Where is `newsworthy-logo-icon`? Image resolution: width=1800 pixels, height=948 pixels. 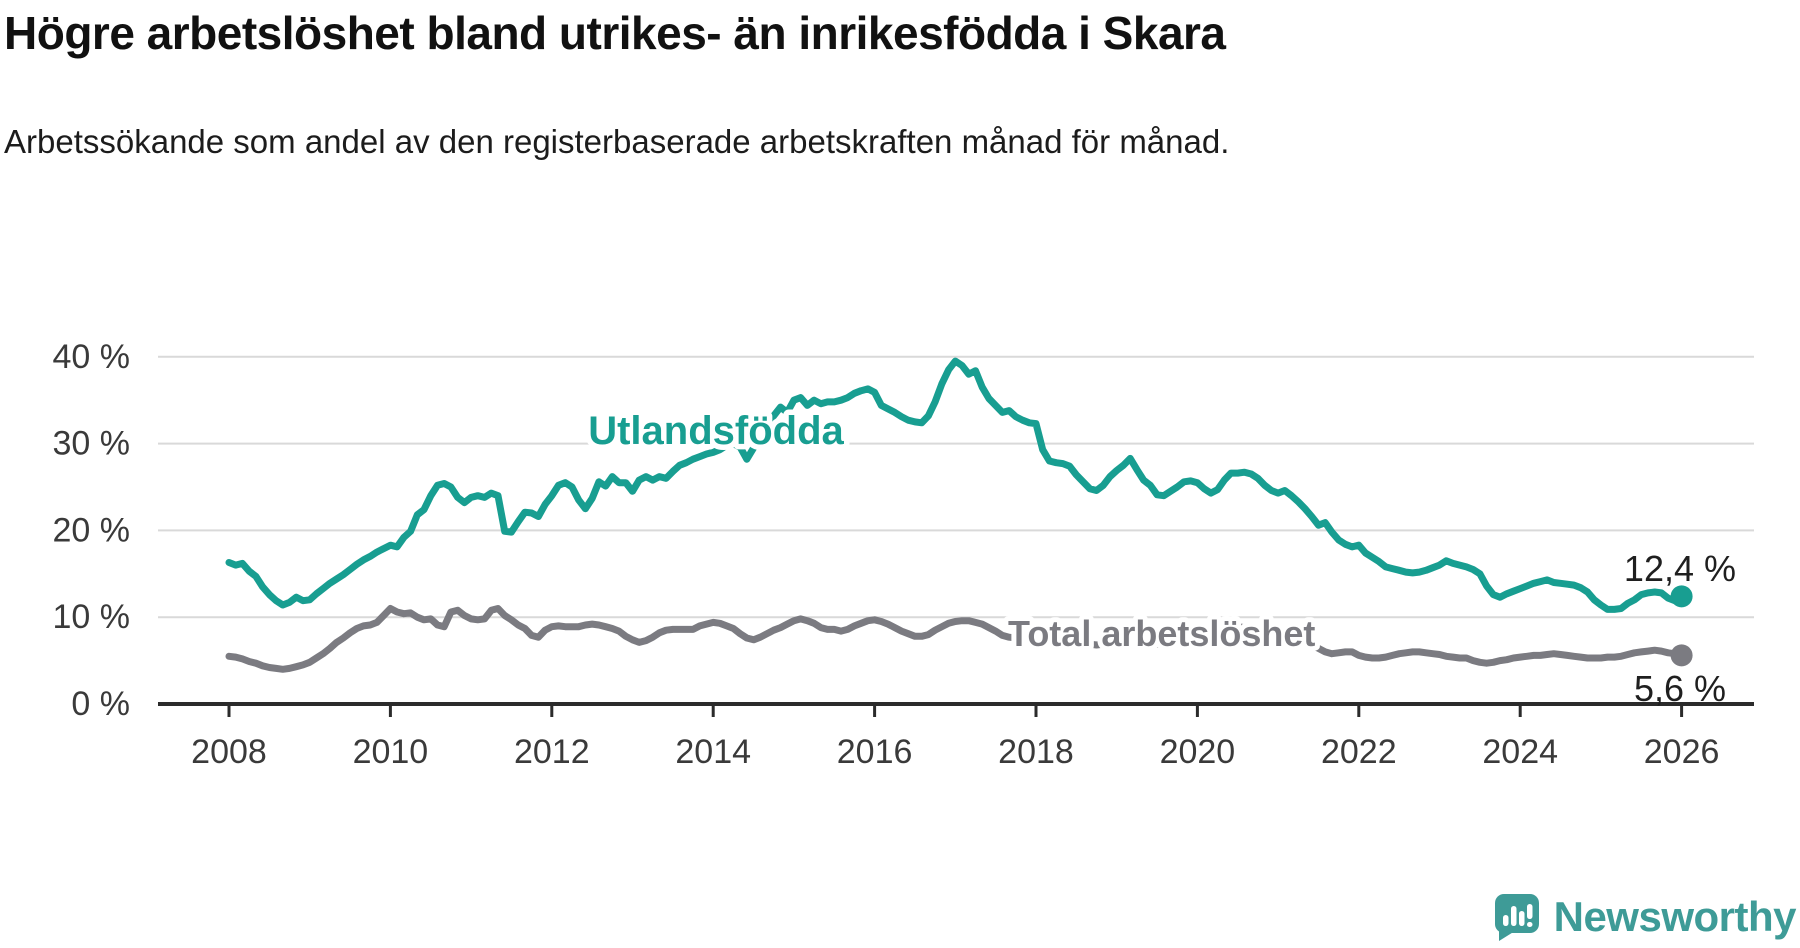
newsworthy-logo-icon is located at coordinates (1516, 917).